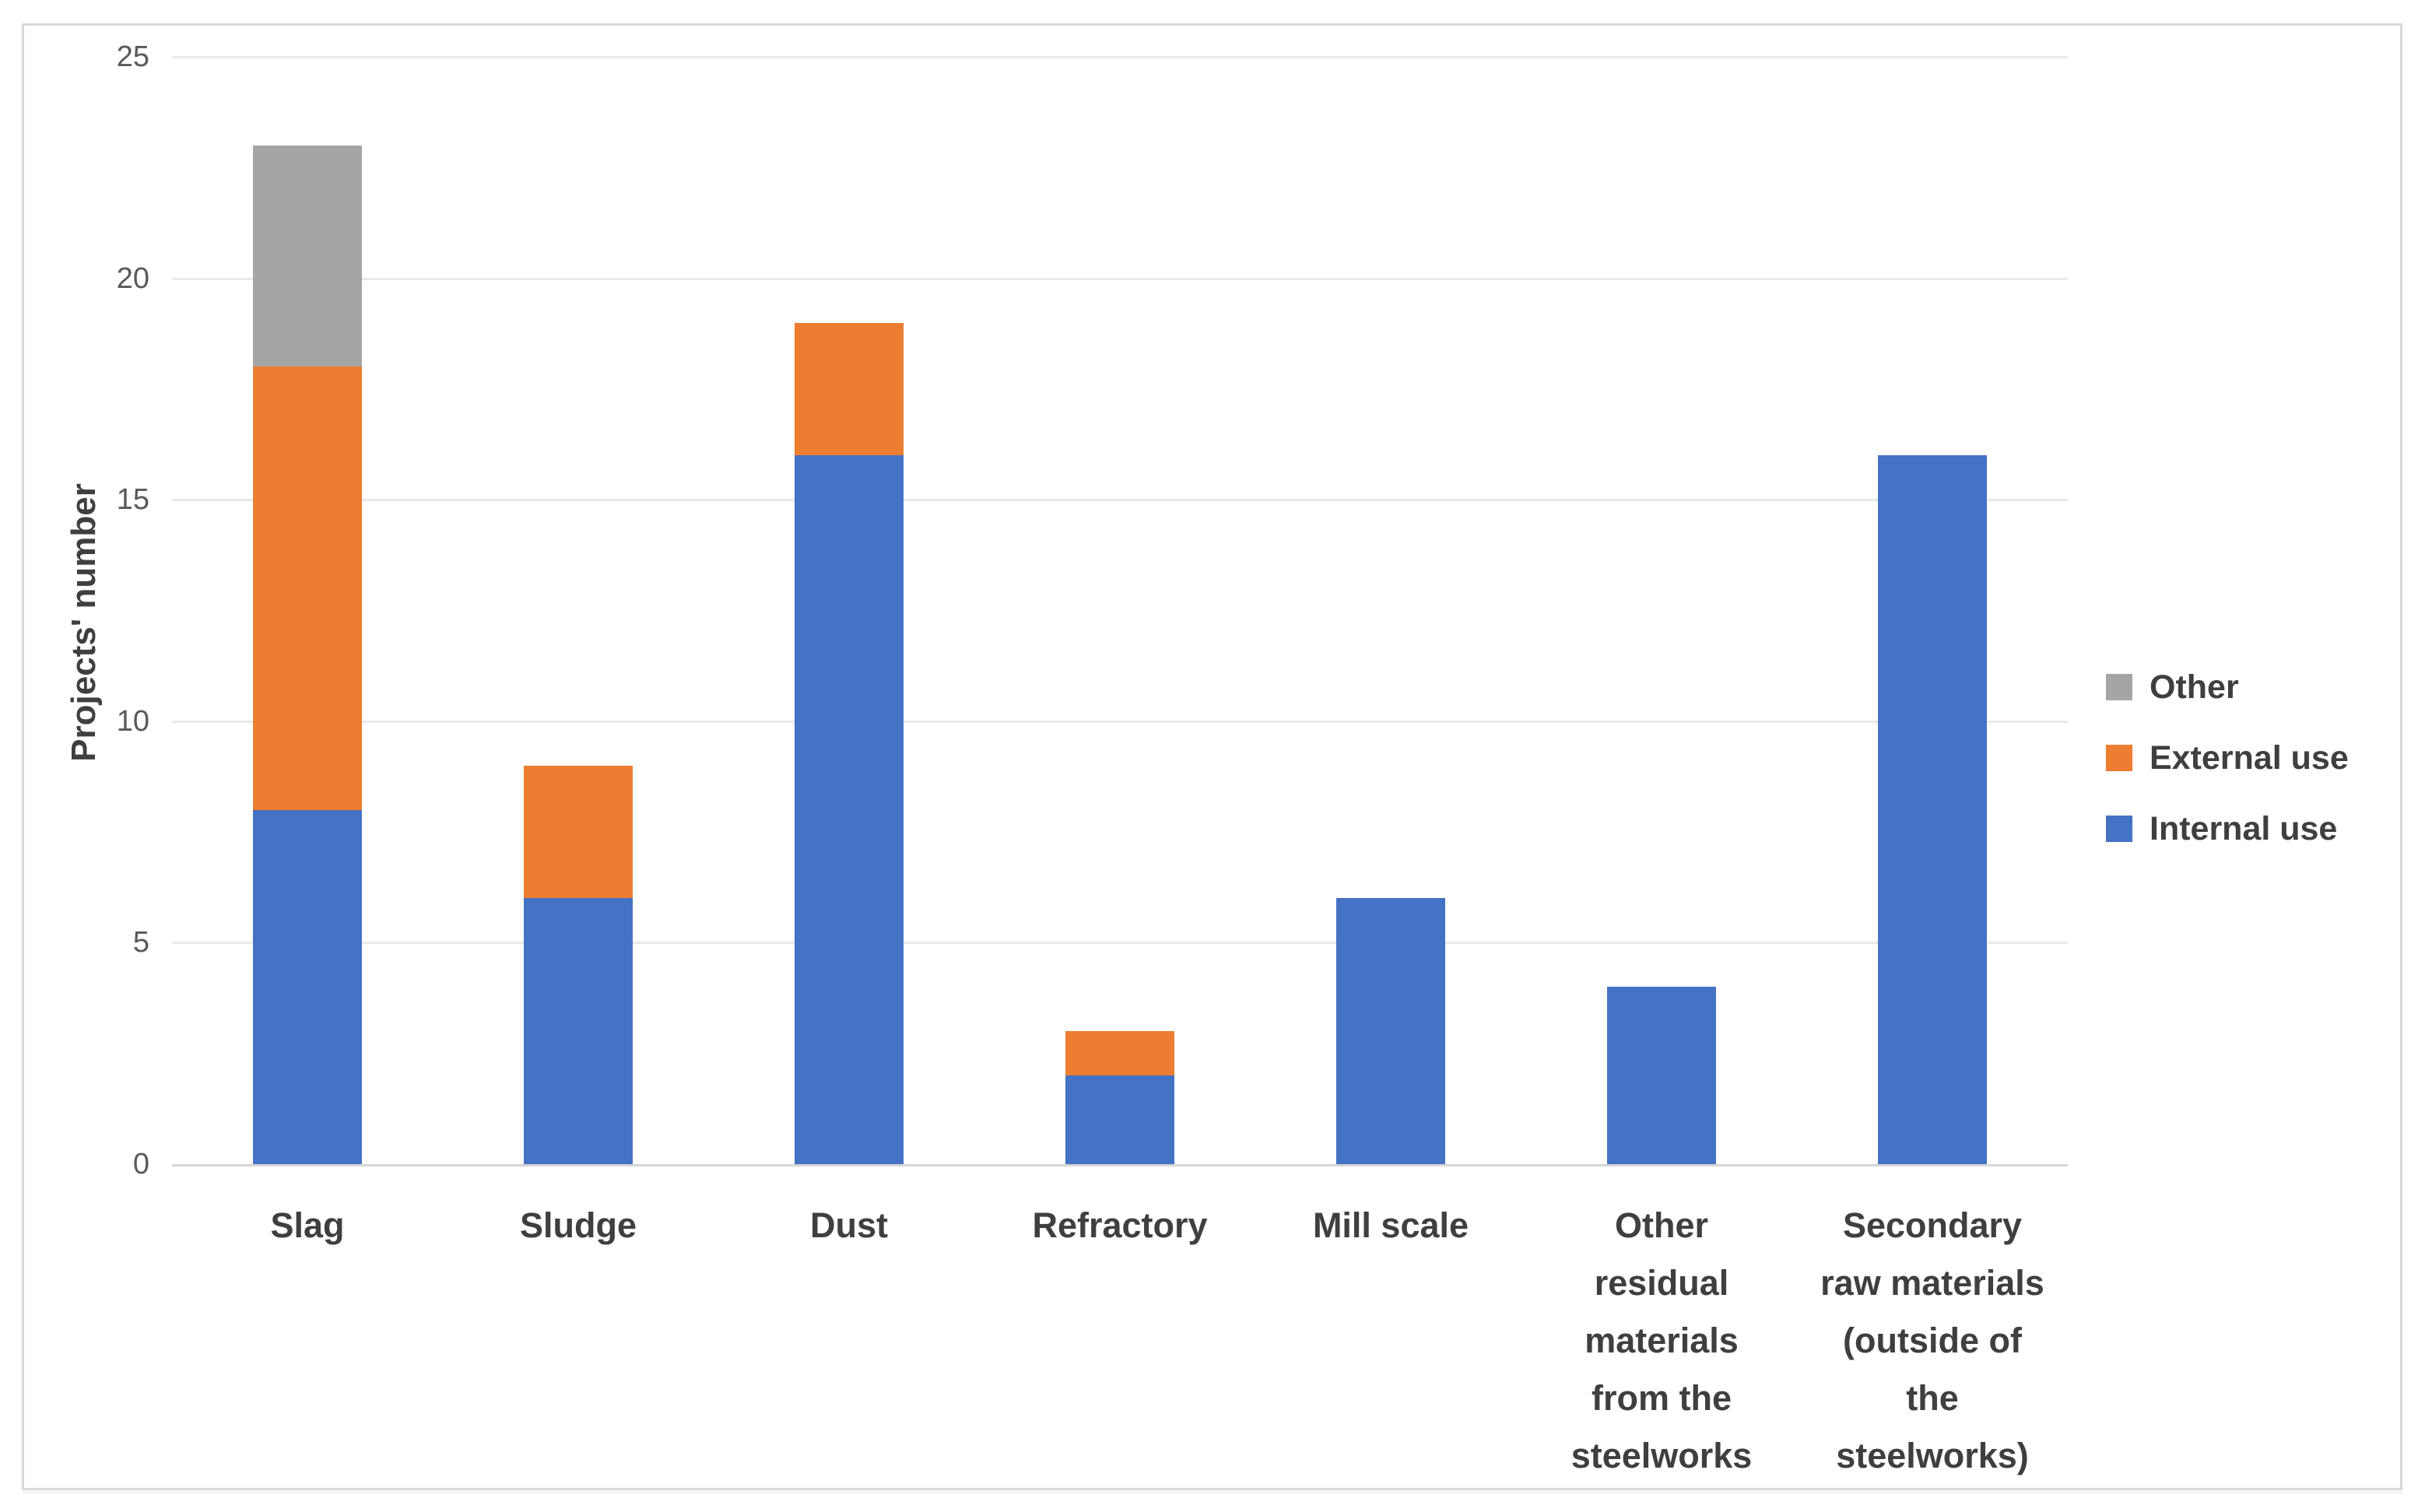 The height and width of the screenshot is (1512, 2418). I want to click on y-tick-label-20: 20, so click(132, 278).